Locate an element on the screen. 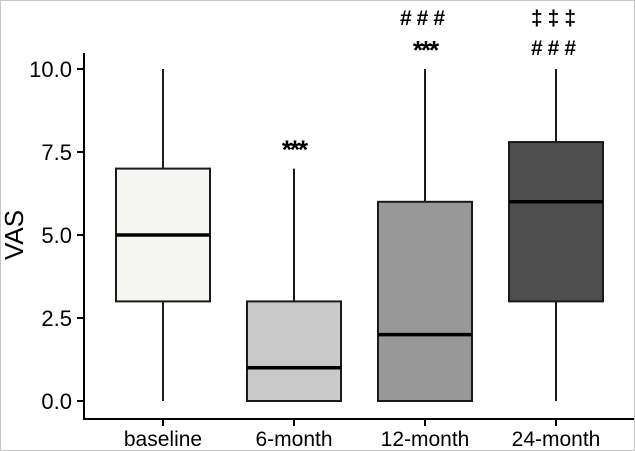 This screenshot has height=451, width=635. y-tick-label-7.5: 7.5 is located at coordinates (56, 152).